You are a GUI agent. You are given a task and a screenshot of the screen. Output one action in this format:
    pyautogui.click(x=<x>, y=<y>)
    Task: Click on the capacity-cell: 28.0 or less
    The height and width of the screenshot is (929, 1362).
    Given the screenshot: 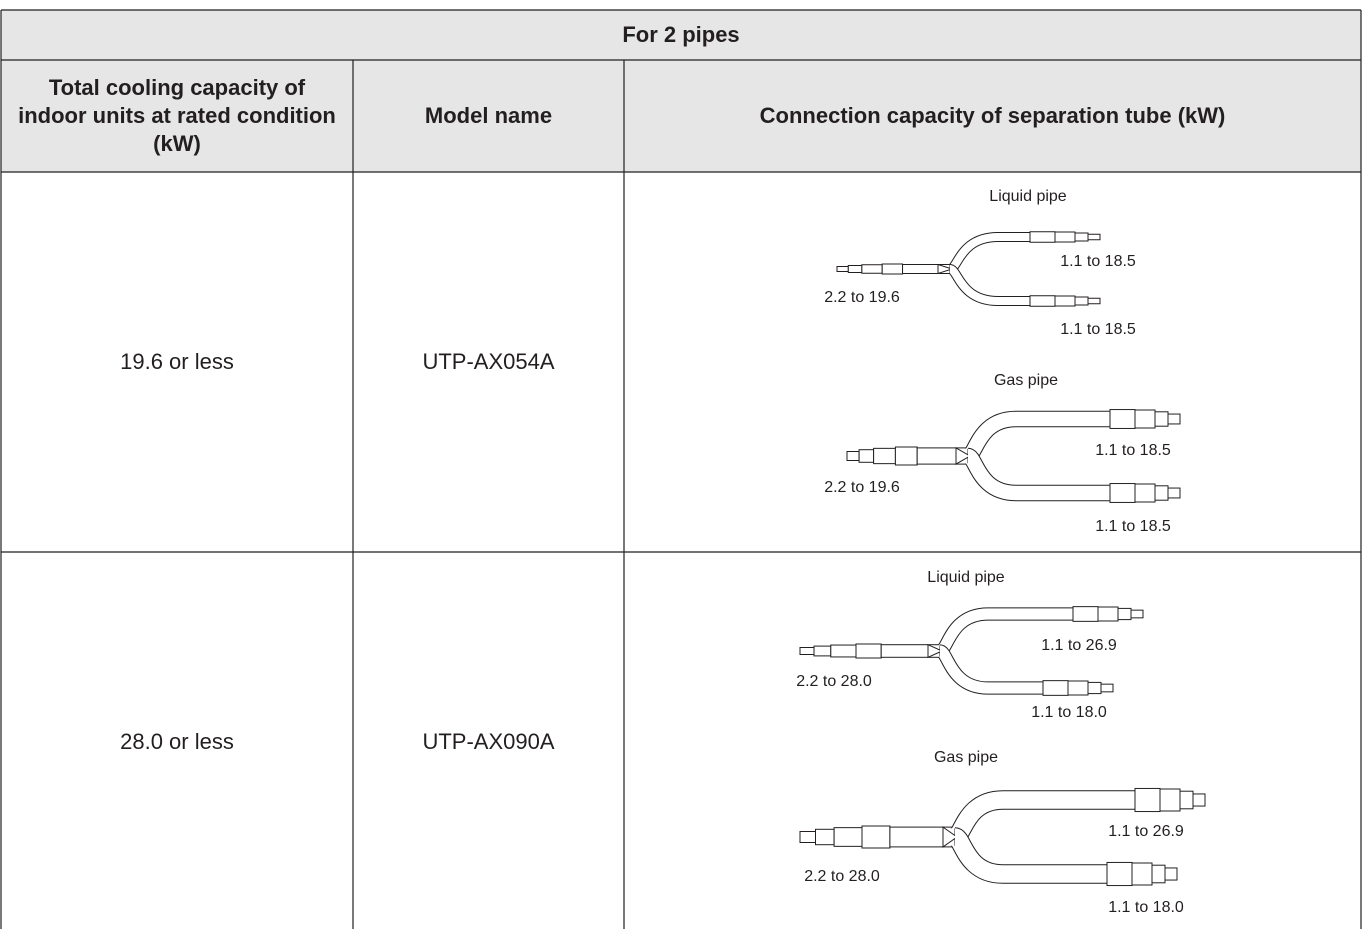 What is the action you would take?
    pyautogui.click(x=177, y=741)
    